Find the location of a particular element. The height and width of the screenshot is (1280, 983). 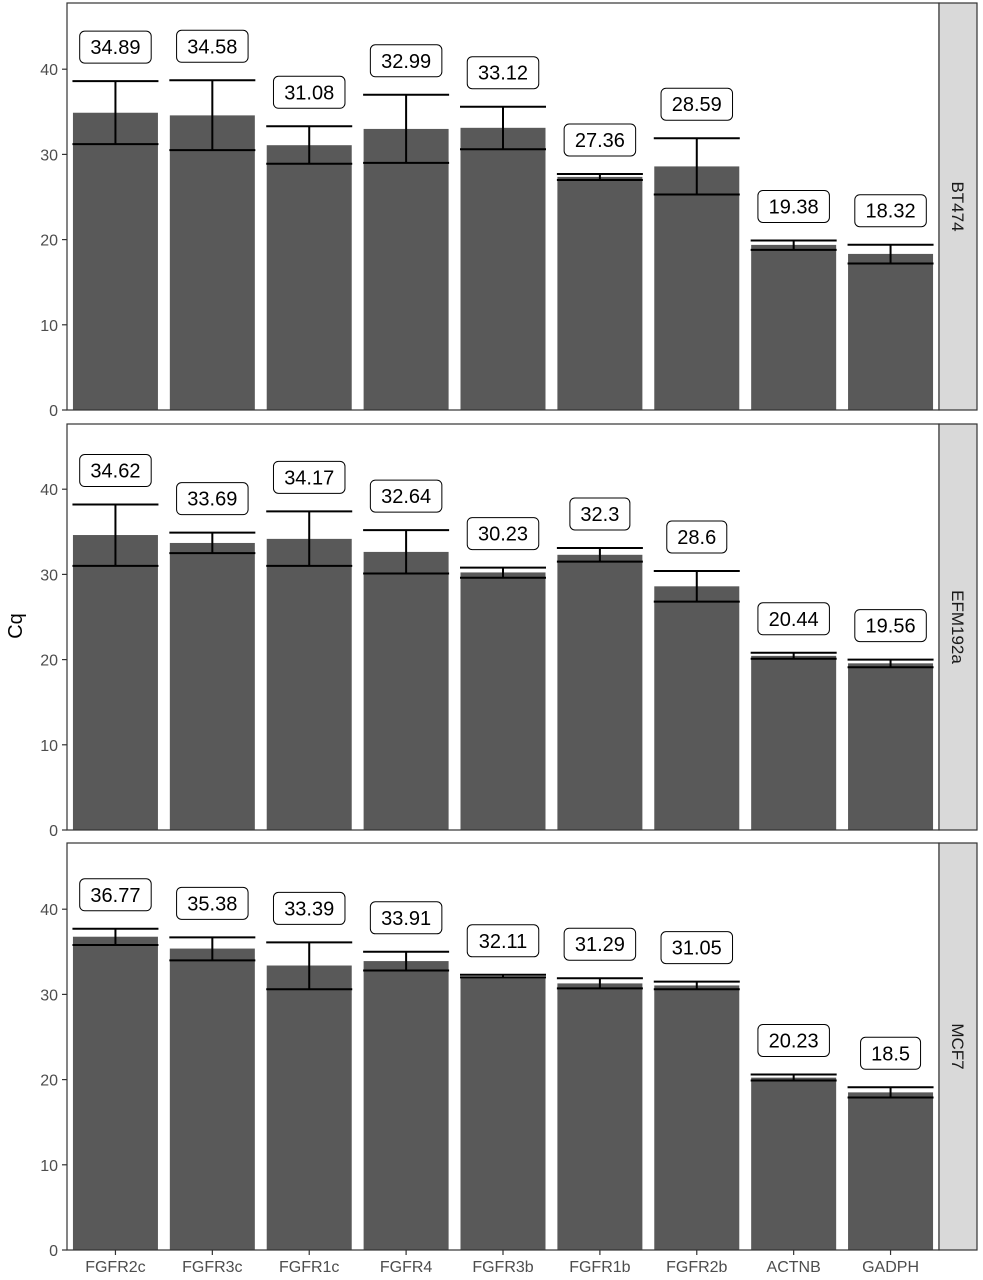

x-tick-label: FGFR1c is located at coordinates (309, 1267).